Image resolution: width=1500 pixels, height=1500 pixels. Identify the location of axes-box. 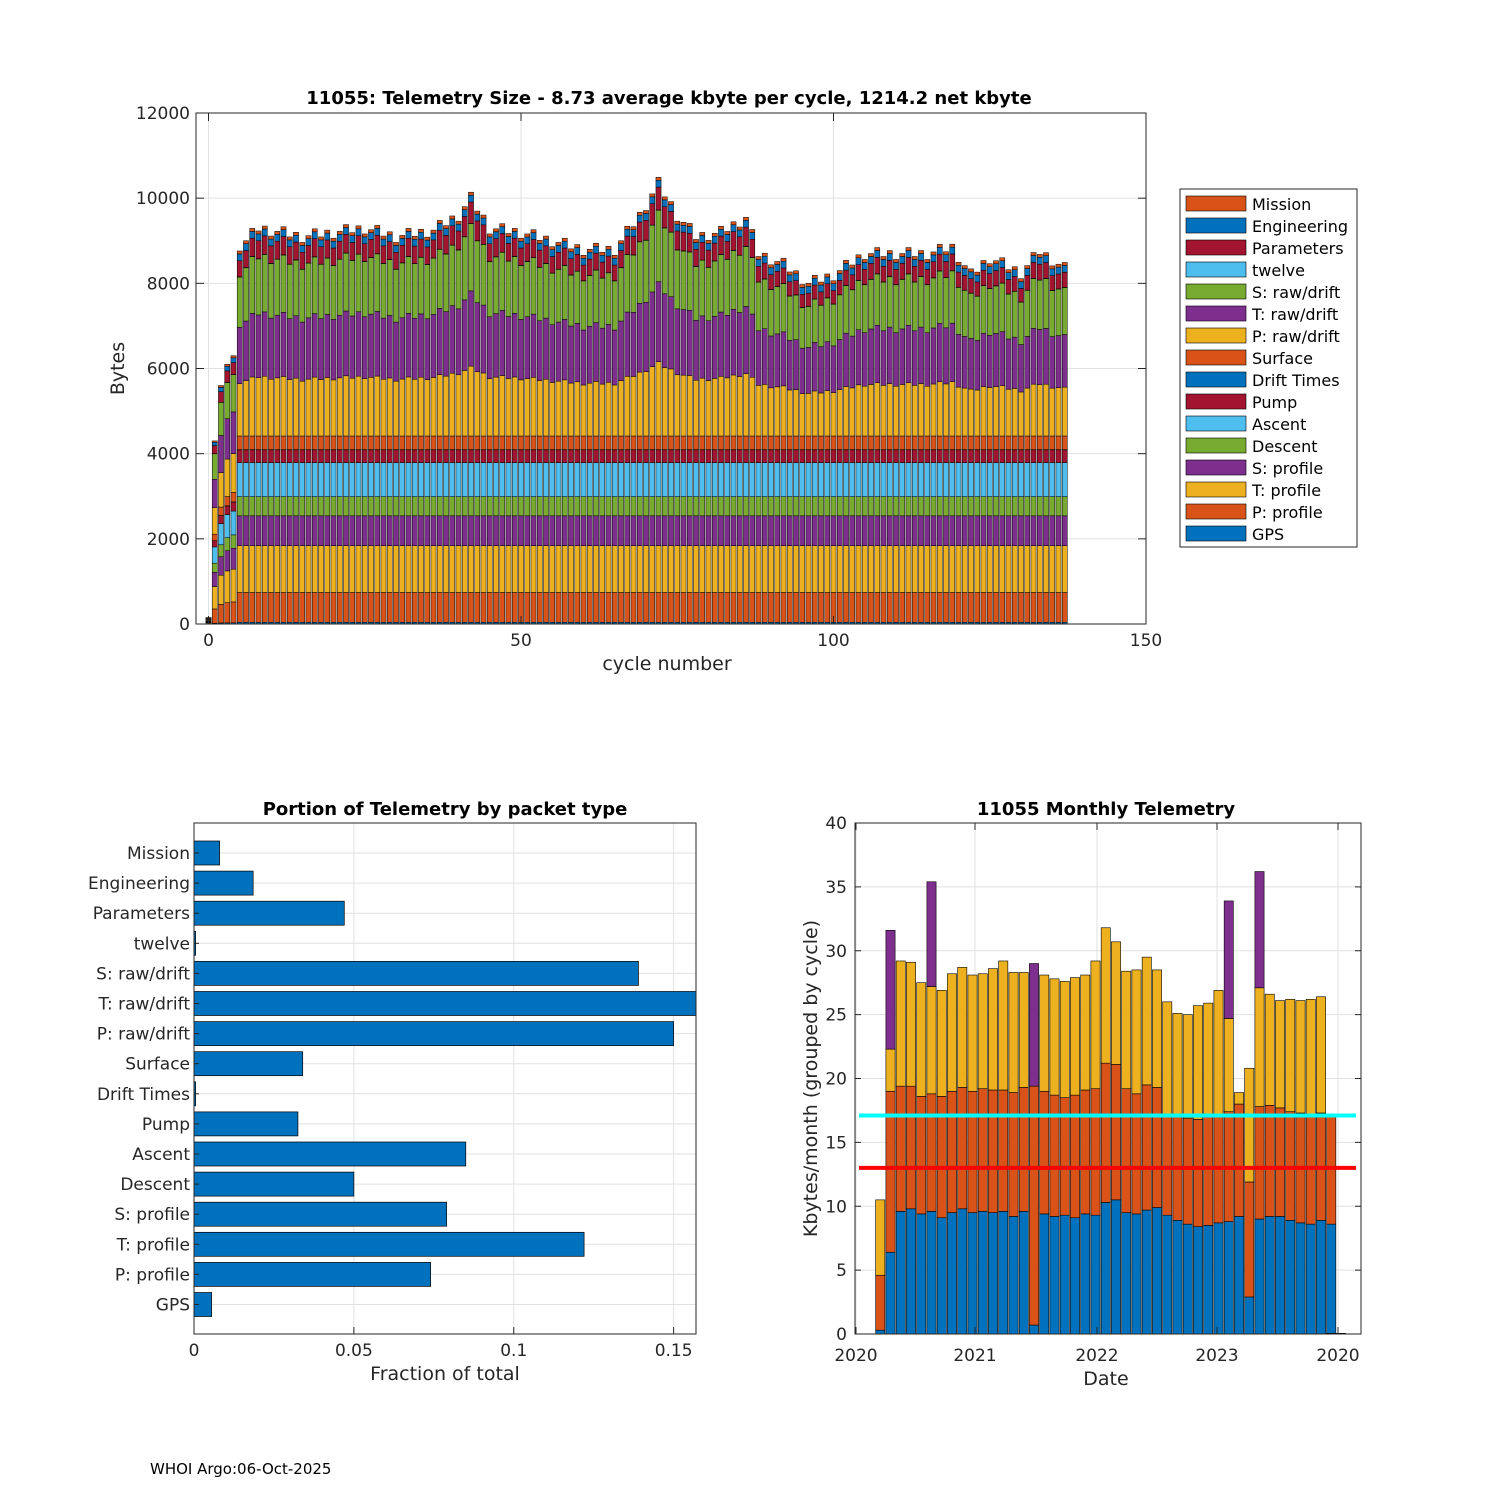
(445, 1078).